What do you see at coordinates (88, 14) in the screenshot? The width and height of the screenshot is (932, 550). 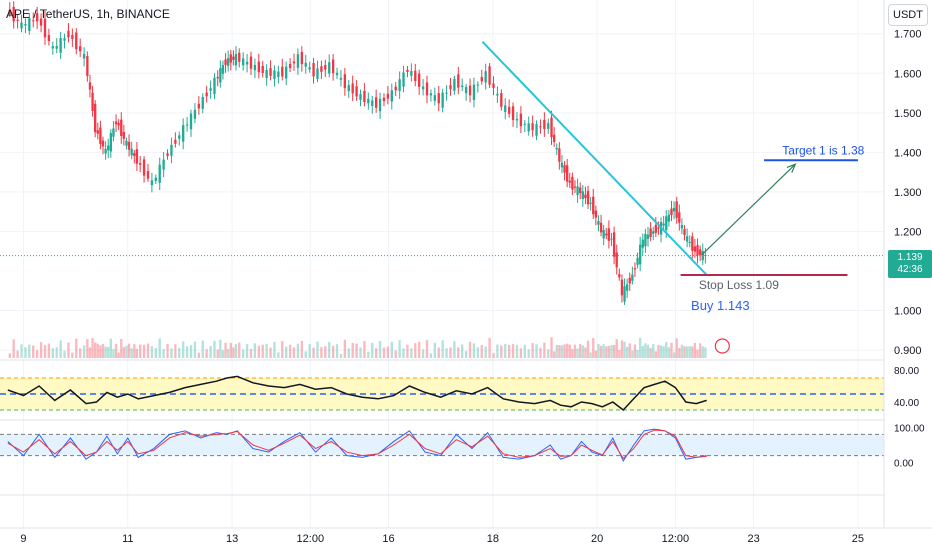 I see `symbol-title: APE / TetherUS, 1h, BINANCE` at bounding box center [88, 14].